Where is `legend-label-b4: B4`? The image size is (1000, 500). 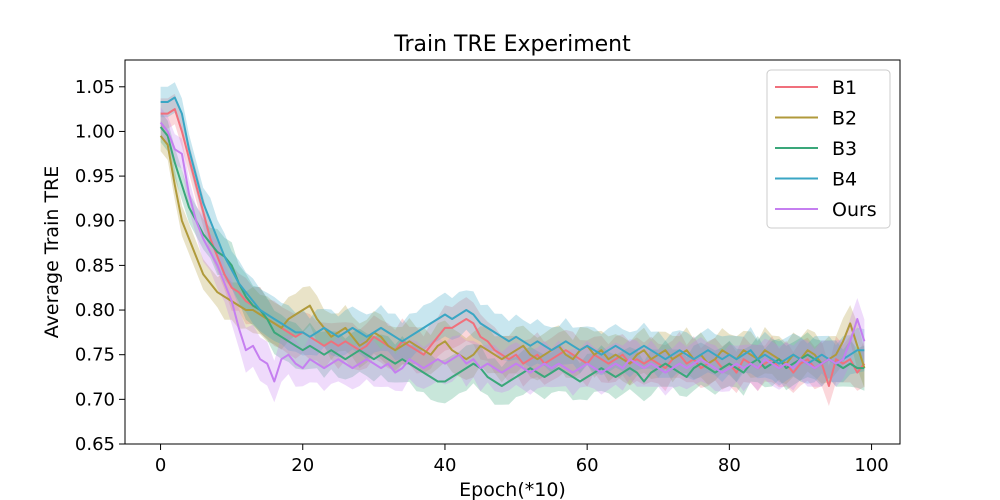
legend-label-b4: B4 is located at coordinates (844, 180).